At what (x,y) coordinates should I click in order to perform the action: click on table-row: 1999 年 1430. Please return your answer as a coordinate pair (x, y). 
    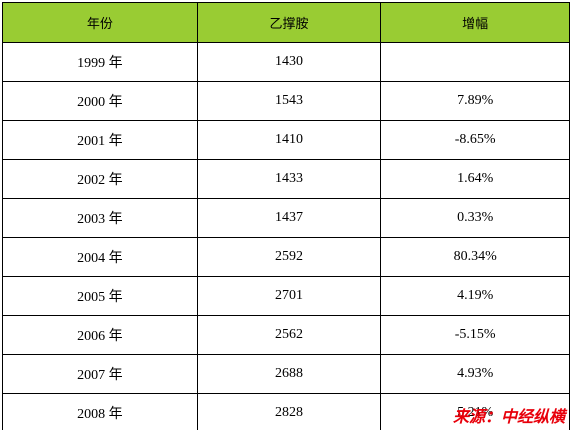
    Looking at the image, I should click on (286, 62).